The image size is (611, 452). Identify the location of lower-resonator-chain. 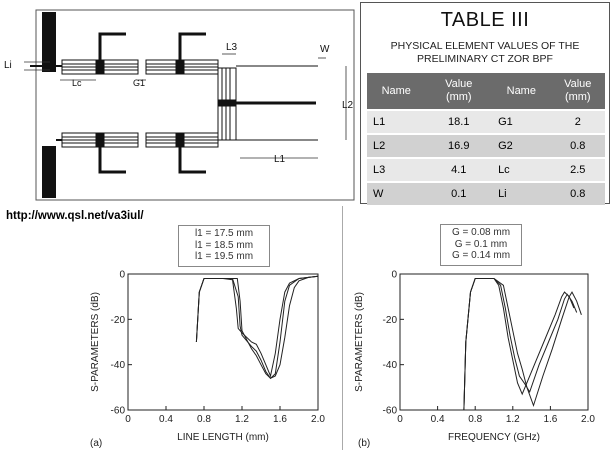
(140, 140).